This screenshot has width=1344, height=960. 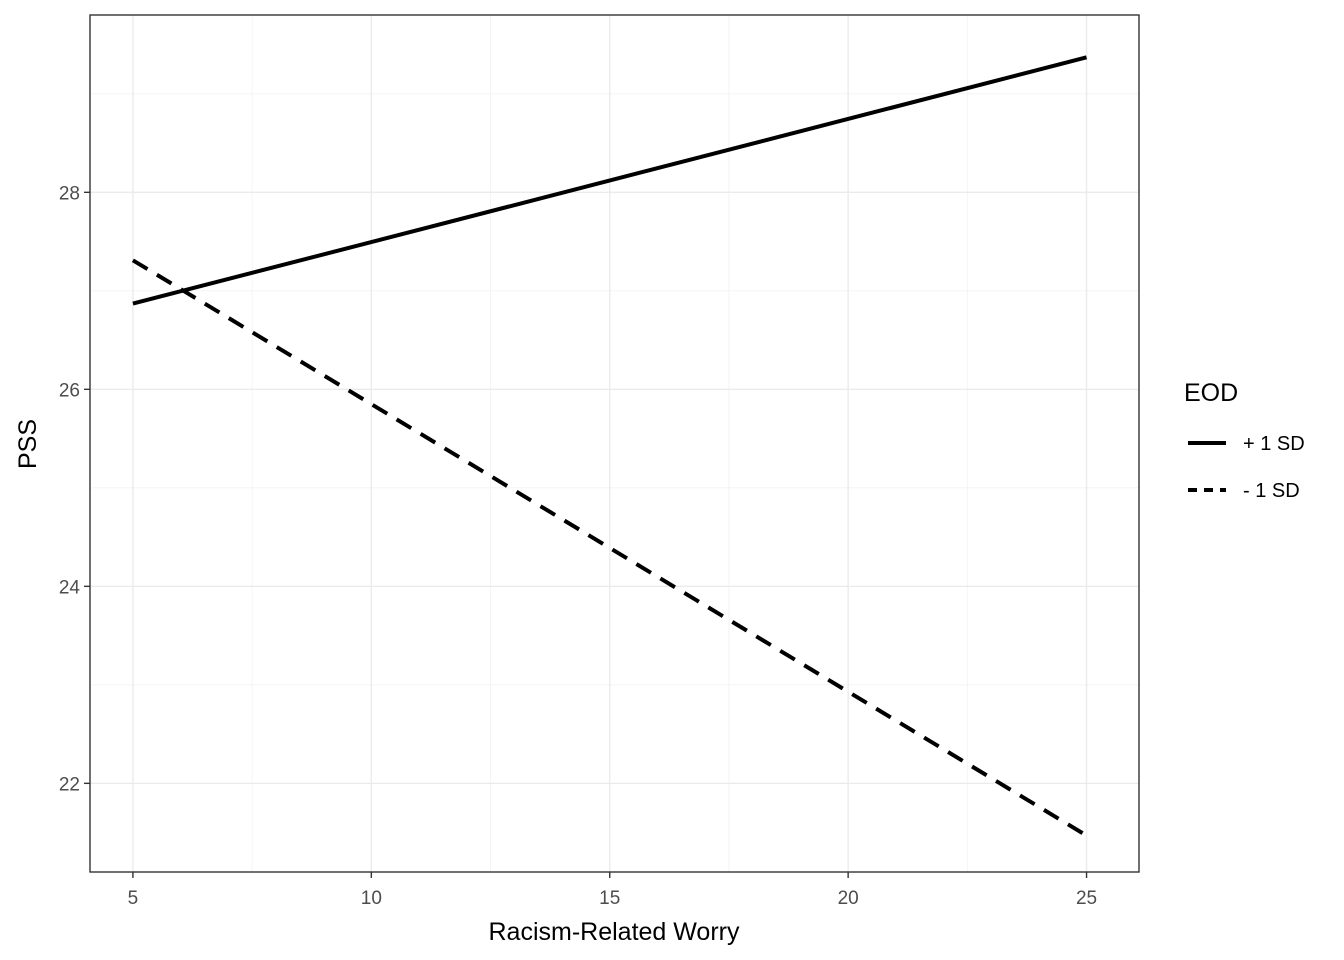 What do you see at coordinates (28, 444) in the screenshot?
I see `y-axis-title: PSS` at bounding box center [28, 444].